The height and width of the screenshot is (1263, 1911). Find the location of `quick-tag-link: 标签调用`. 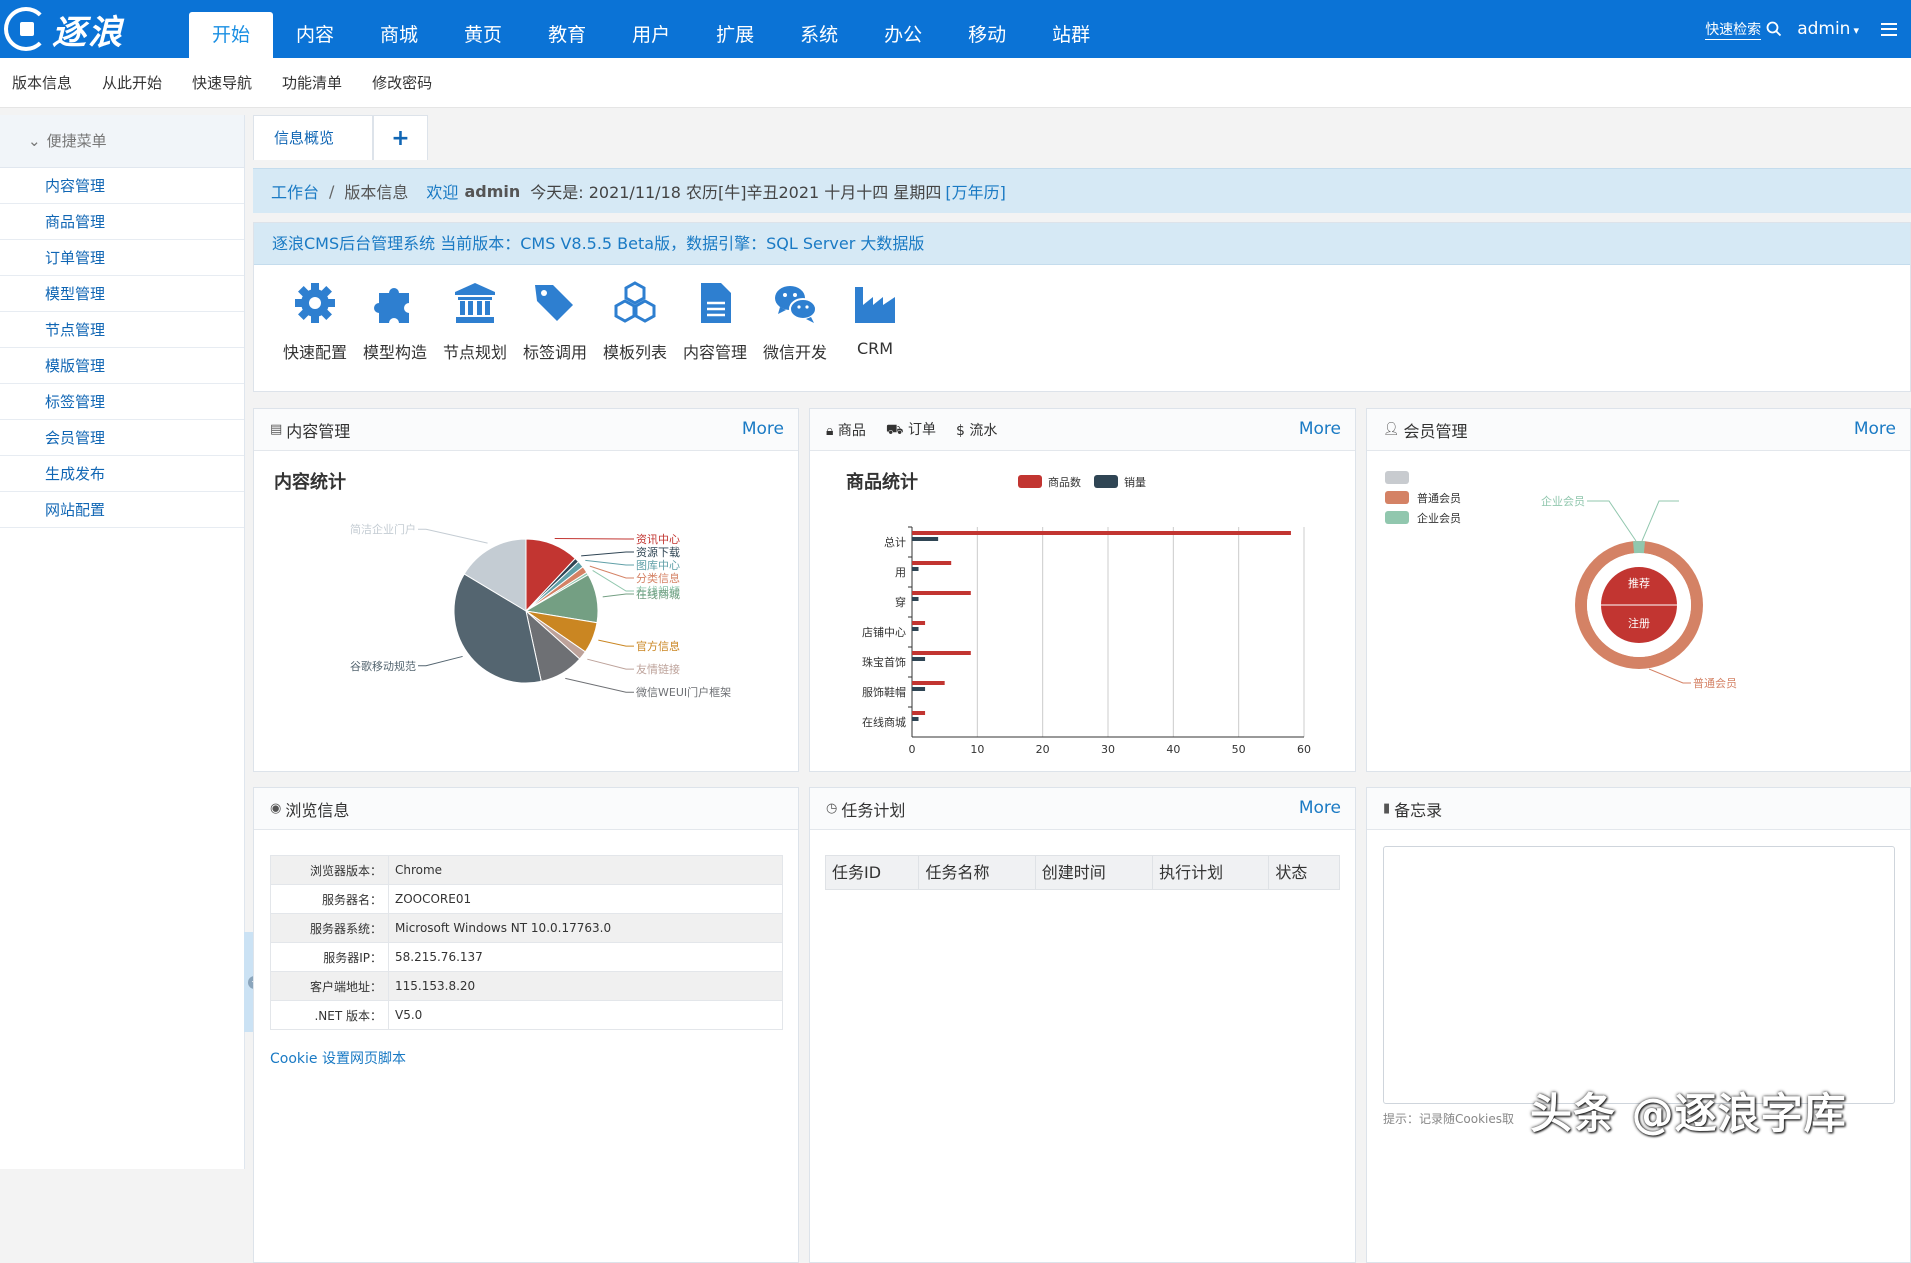

quick-tag-link: 标签调用 is located at coordinates (555, 321).